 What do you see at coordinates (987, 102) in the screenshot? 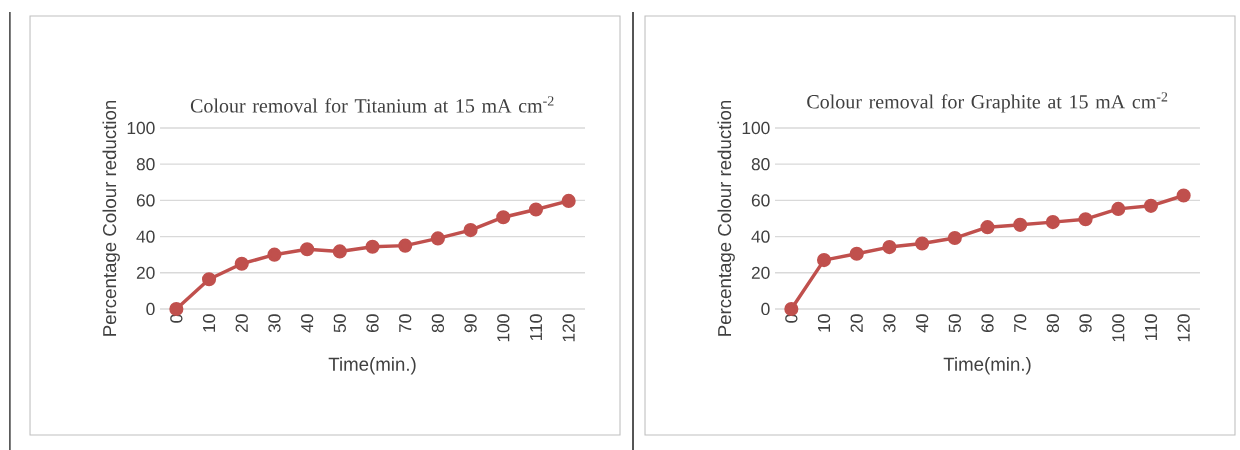
I see `chart-title: Colour removal for Graphite at 15 mA cm$^{-2}$` at bounding box center [987, 102].